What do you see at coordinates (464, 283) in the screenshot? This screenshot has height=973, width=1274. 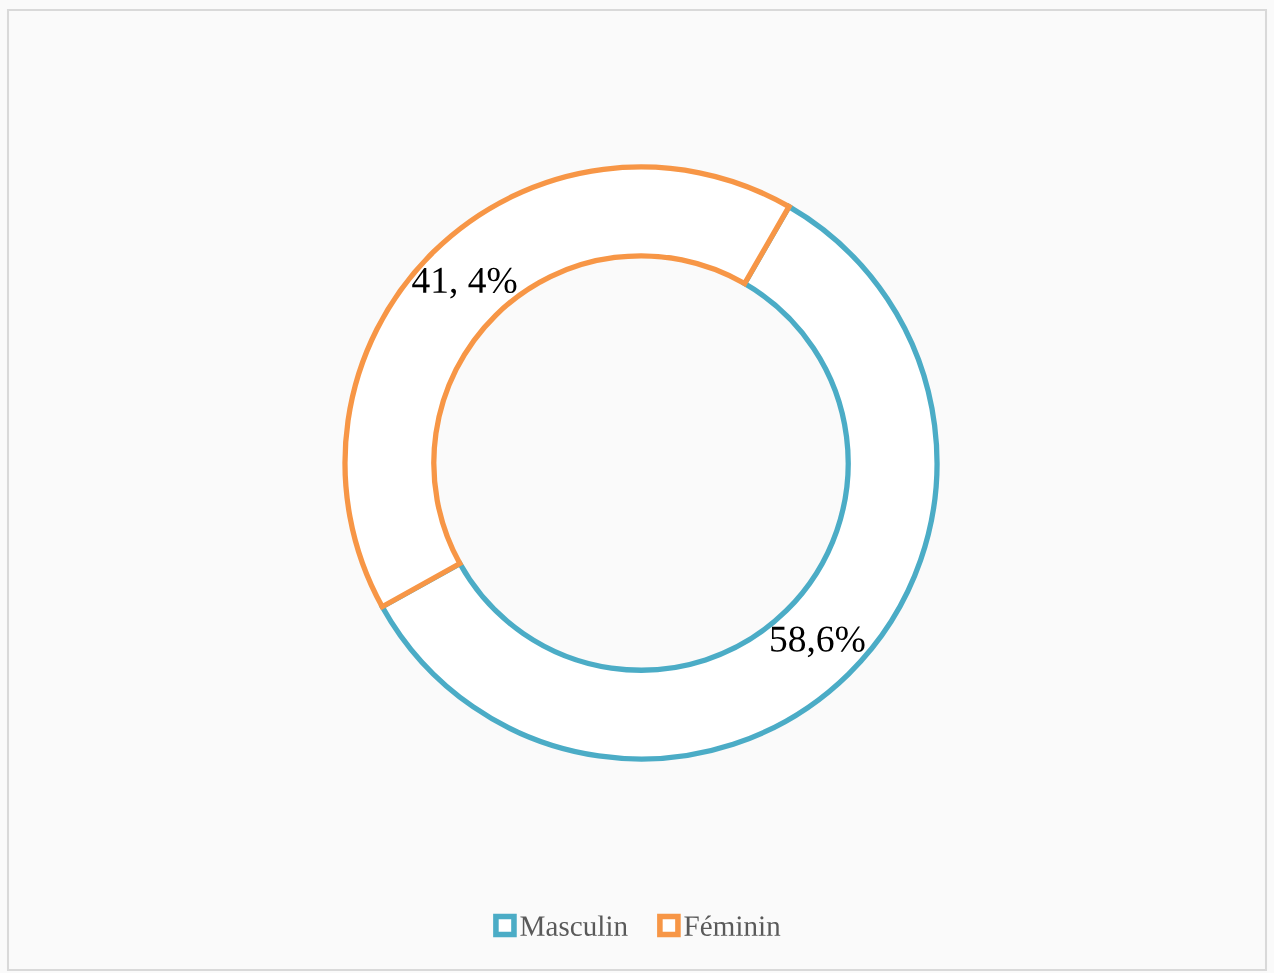 I see `data-label: 41, 4%` at bounding box center [464, 283].